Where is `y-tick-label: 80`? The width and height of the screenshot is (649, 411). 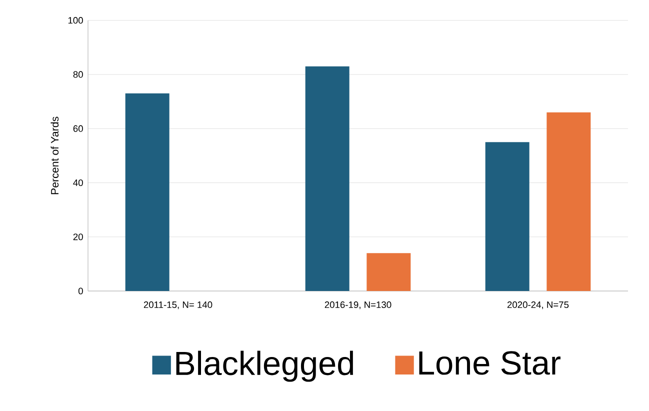 y-tick-label: 80 is located at coordinates (78, 74).